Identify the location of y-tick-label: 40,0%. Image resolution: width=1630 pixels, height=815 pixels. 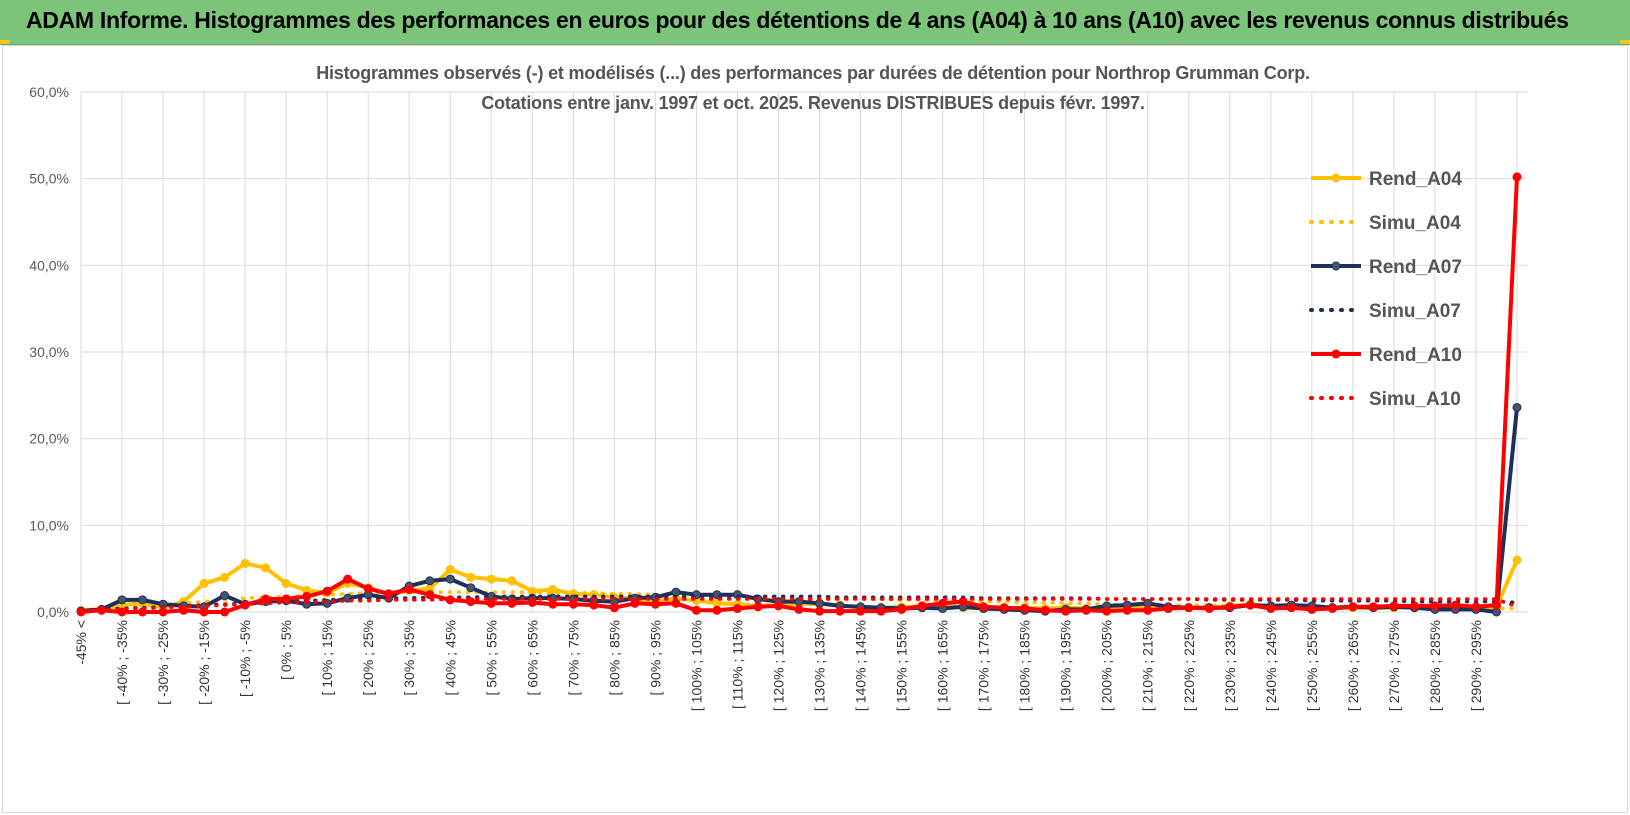
(49, 265).